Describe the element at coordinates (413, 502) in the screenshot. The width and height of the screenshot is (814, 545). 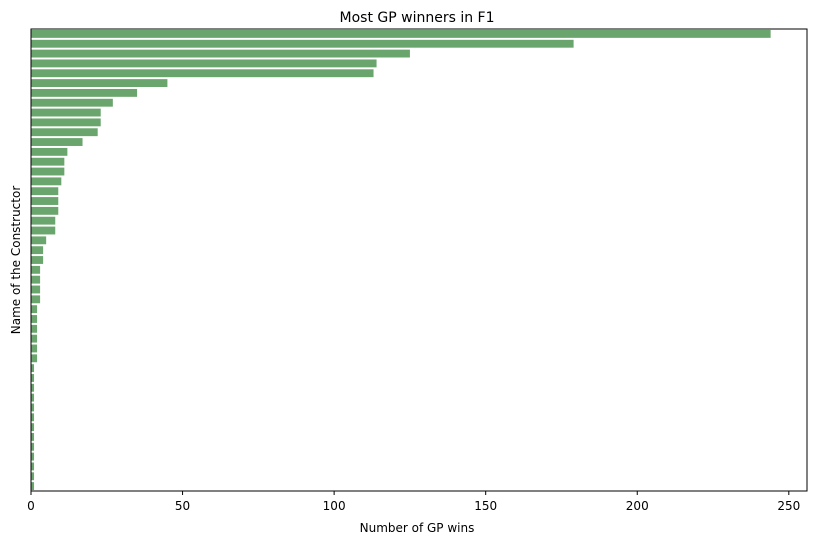
I see `x-axis-ticks: 0 50 100 150 200 250` at that location.